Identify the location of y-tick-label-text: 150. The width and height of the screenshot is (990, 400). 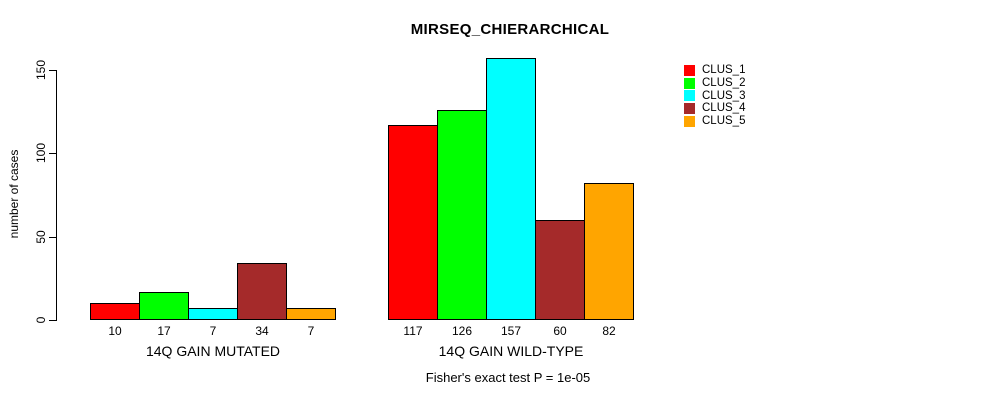
(41, 70).